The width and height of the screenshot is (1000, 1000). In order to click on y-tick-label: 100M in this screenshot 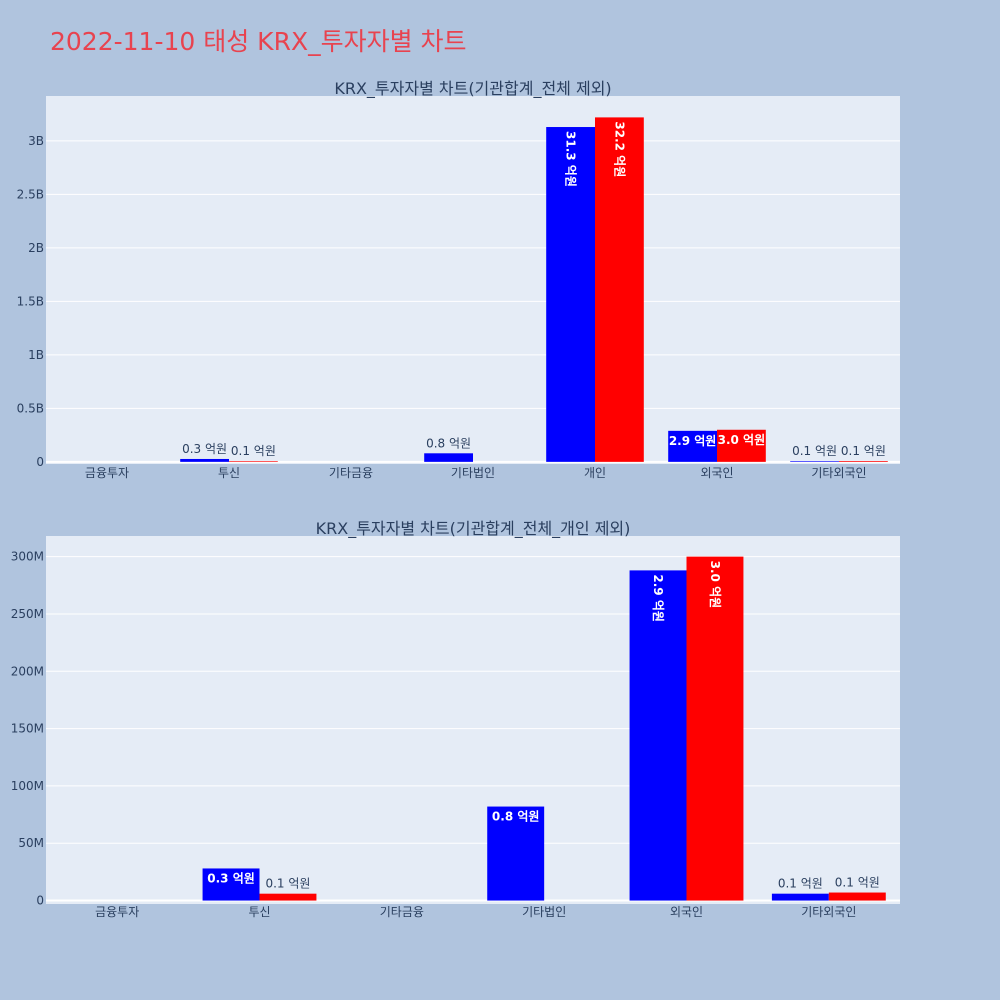, I will do `click(27, 786)`.